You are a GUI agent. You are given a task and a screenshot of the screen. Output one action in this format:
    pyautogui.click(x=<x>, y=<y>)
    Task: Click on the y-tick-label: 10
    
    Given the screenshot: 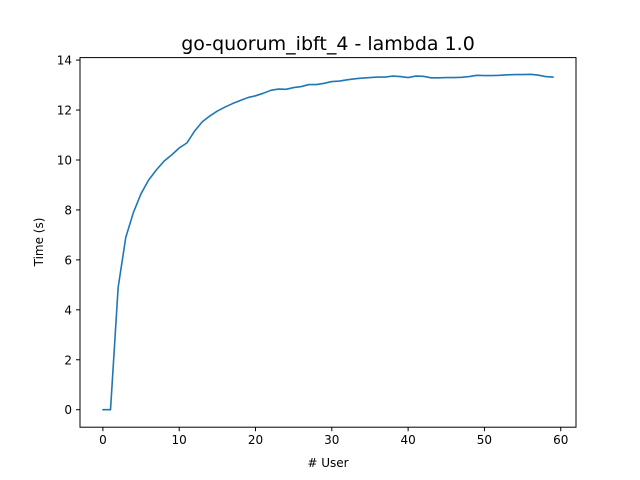 What is the action you would take?
    pyautogui.click(x=64, y=160)
    